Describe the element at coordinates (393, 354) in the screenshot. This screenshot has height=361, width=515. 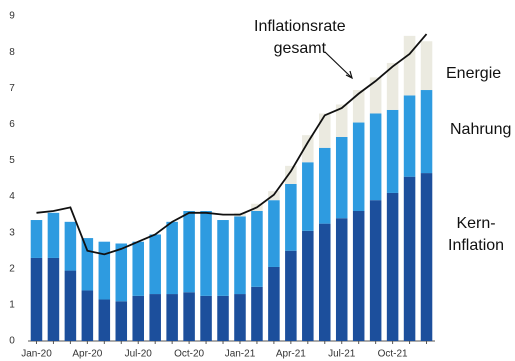
I see `x-tick-label: Oct-21` at that location.